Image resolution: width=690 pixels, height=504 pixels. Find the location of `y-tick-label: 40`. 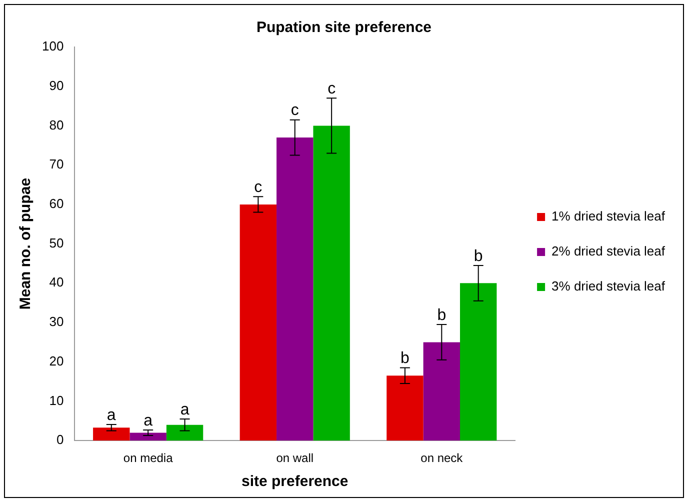

y-tick-label: 40 is located at coordinates (56, 282).